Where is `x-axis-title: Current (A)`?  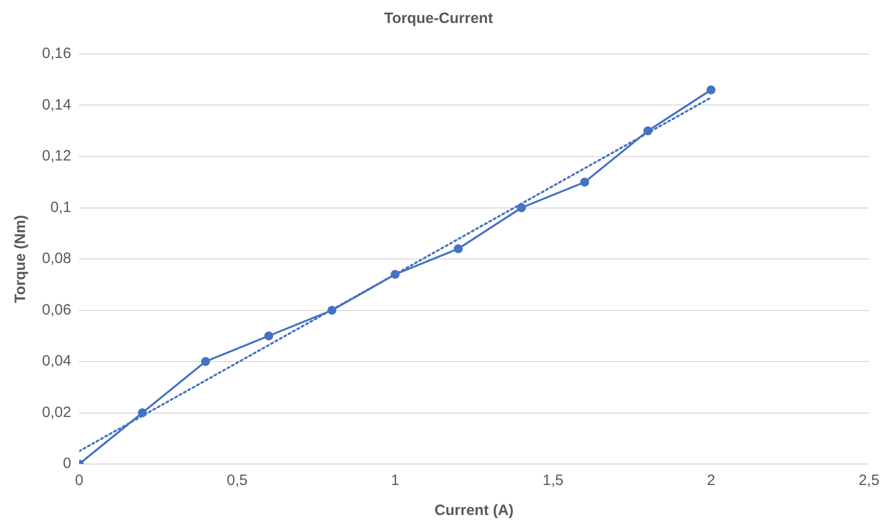 x-axis-title: Current (A) is located at coordinates (474, 511).